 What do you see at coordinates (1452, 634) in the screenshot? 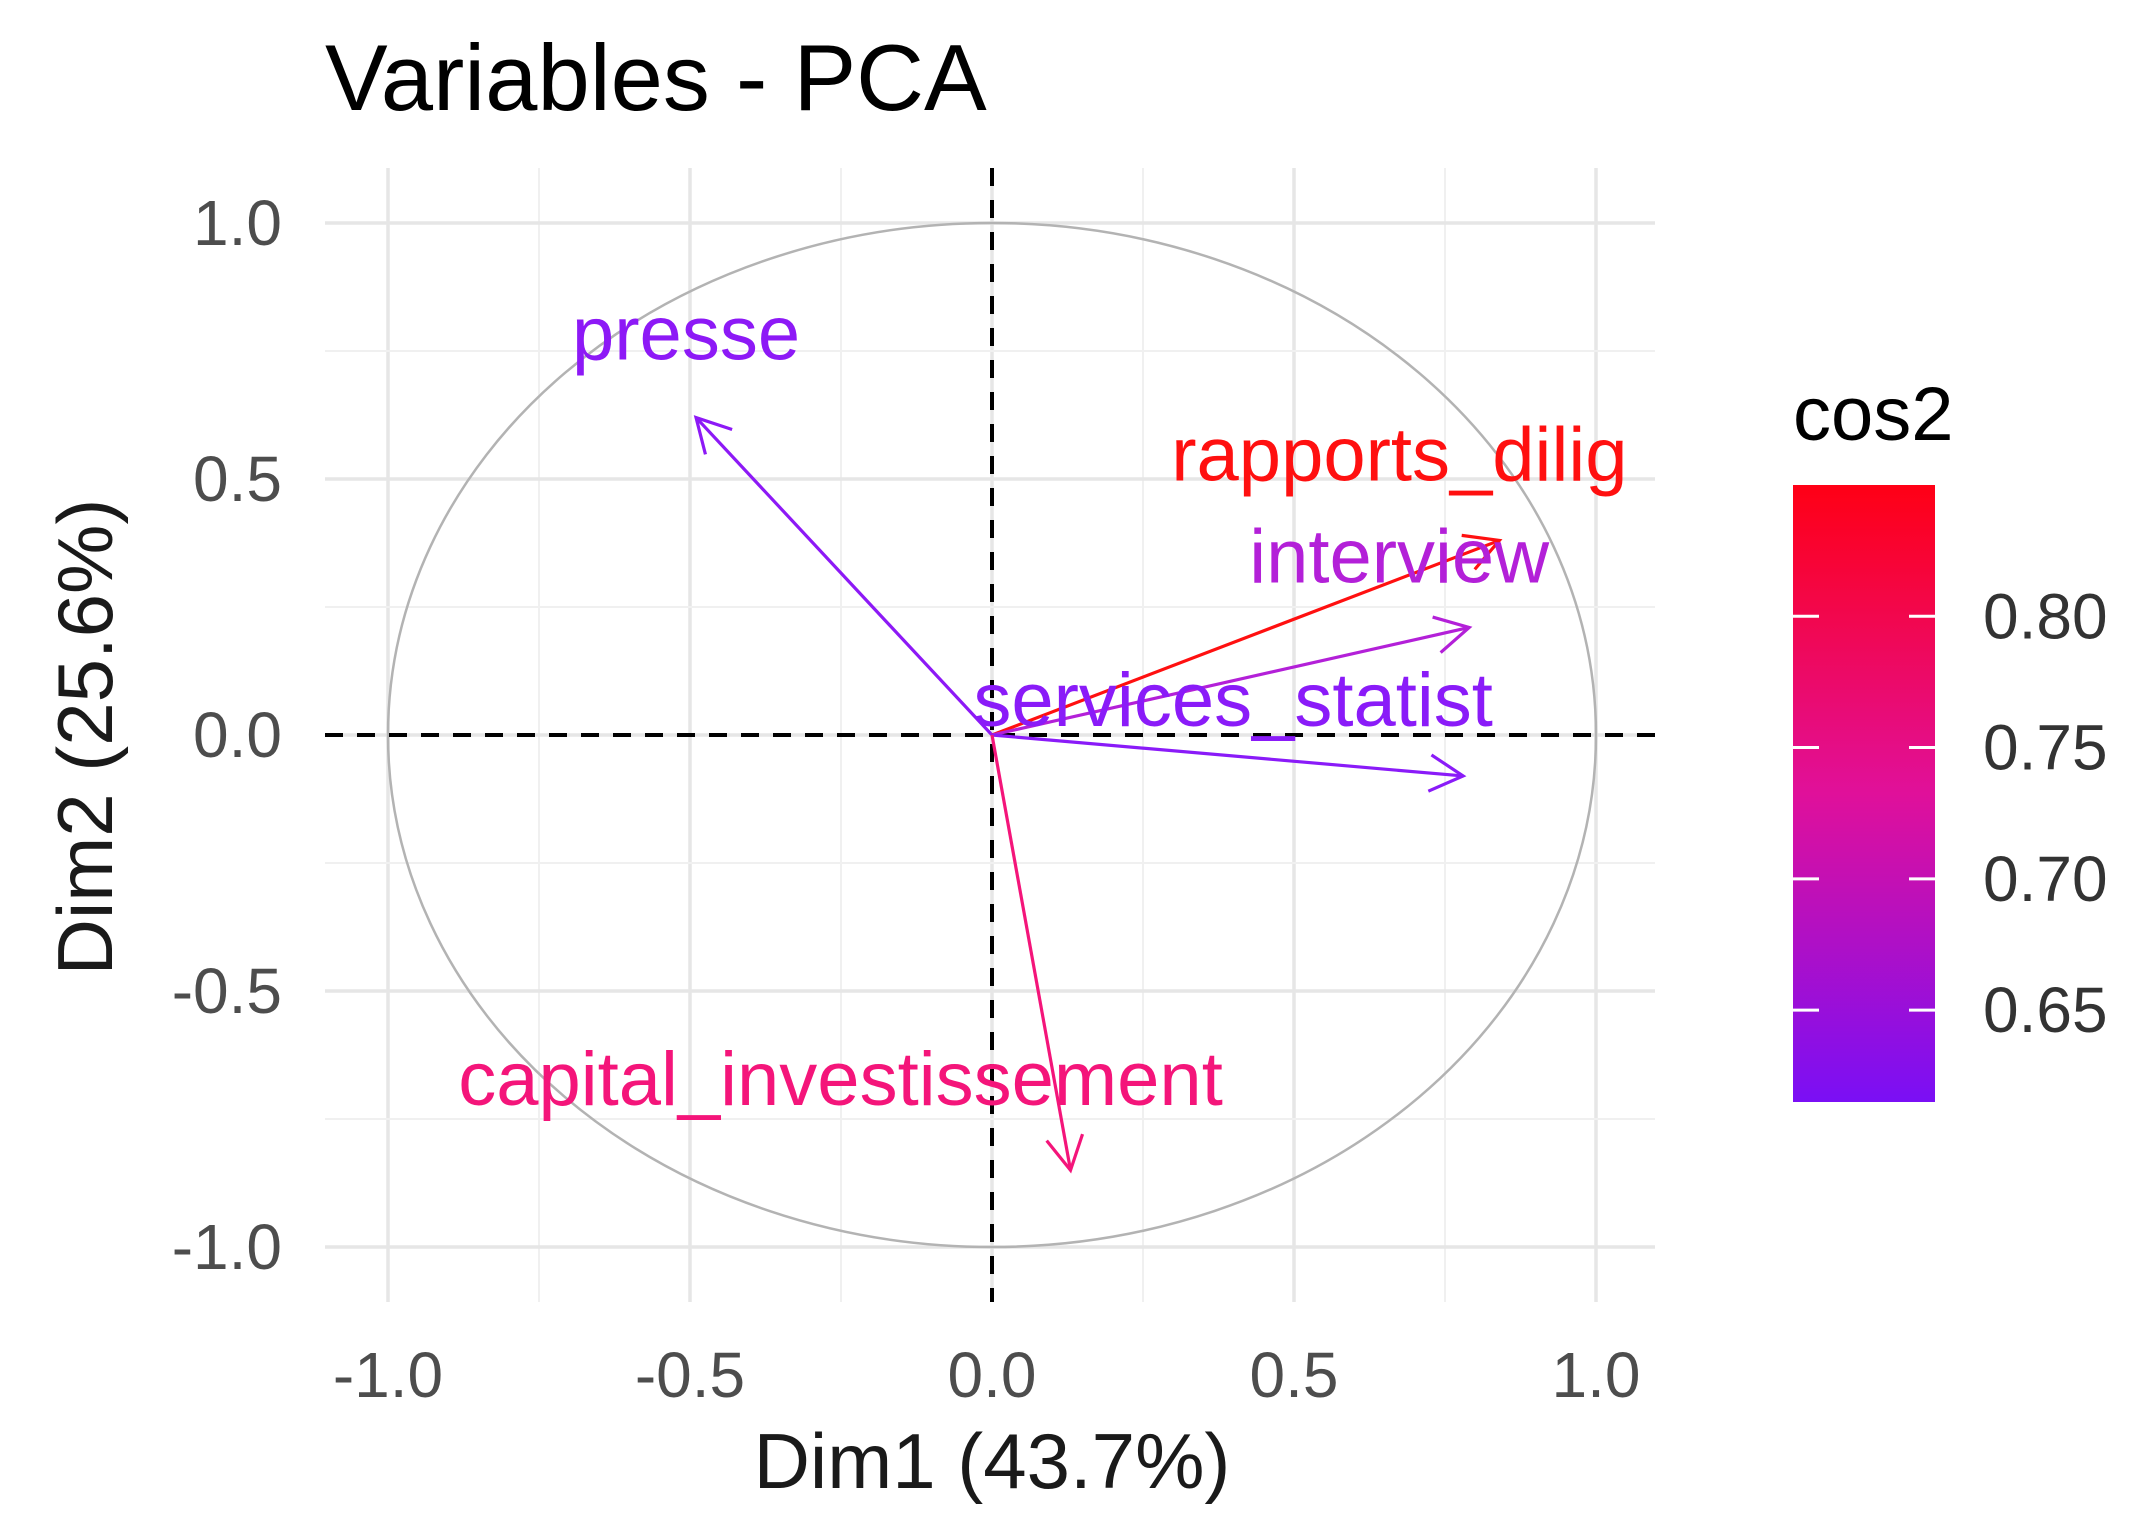
I see `arrowhead-interview` at bounding box center [1452, 634].